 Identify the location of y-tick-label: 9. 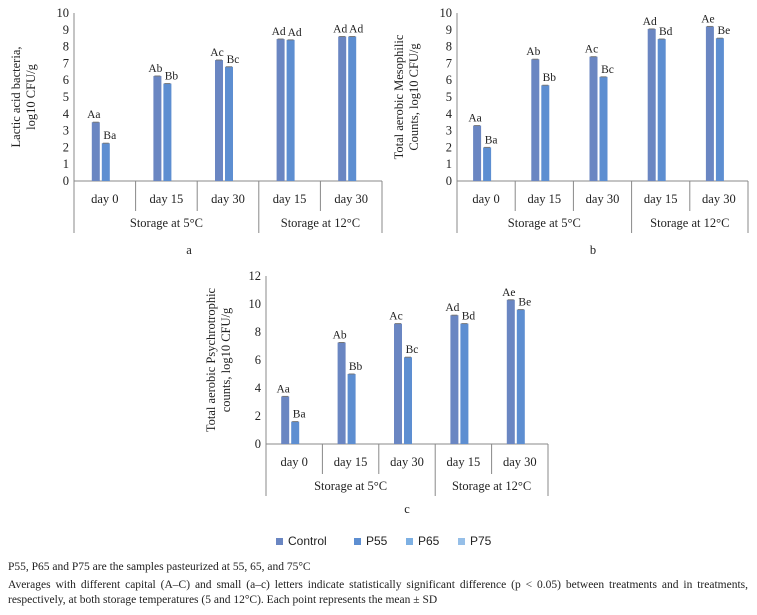
(66, 30).